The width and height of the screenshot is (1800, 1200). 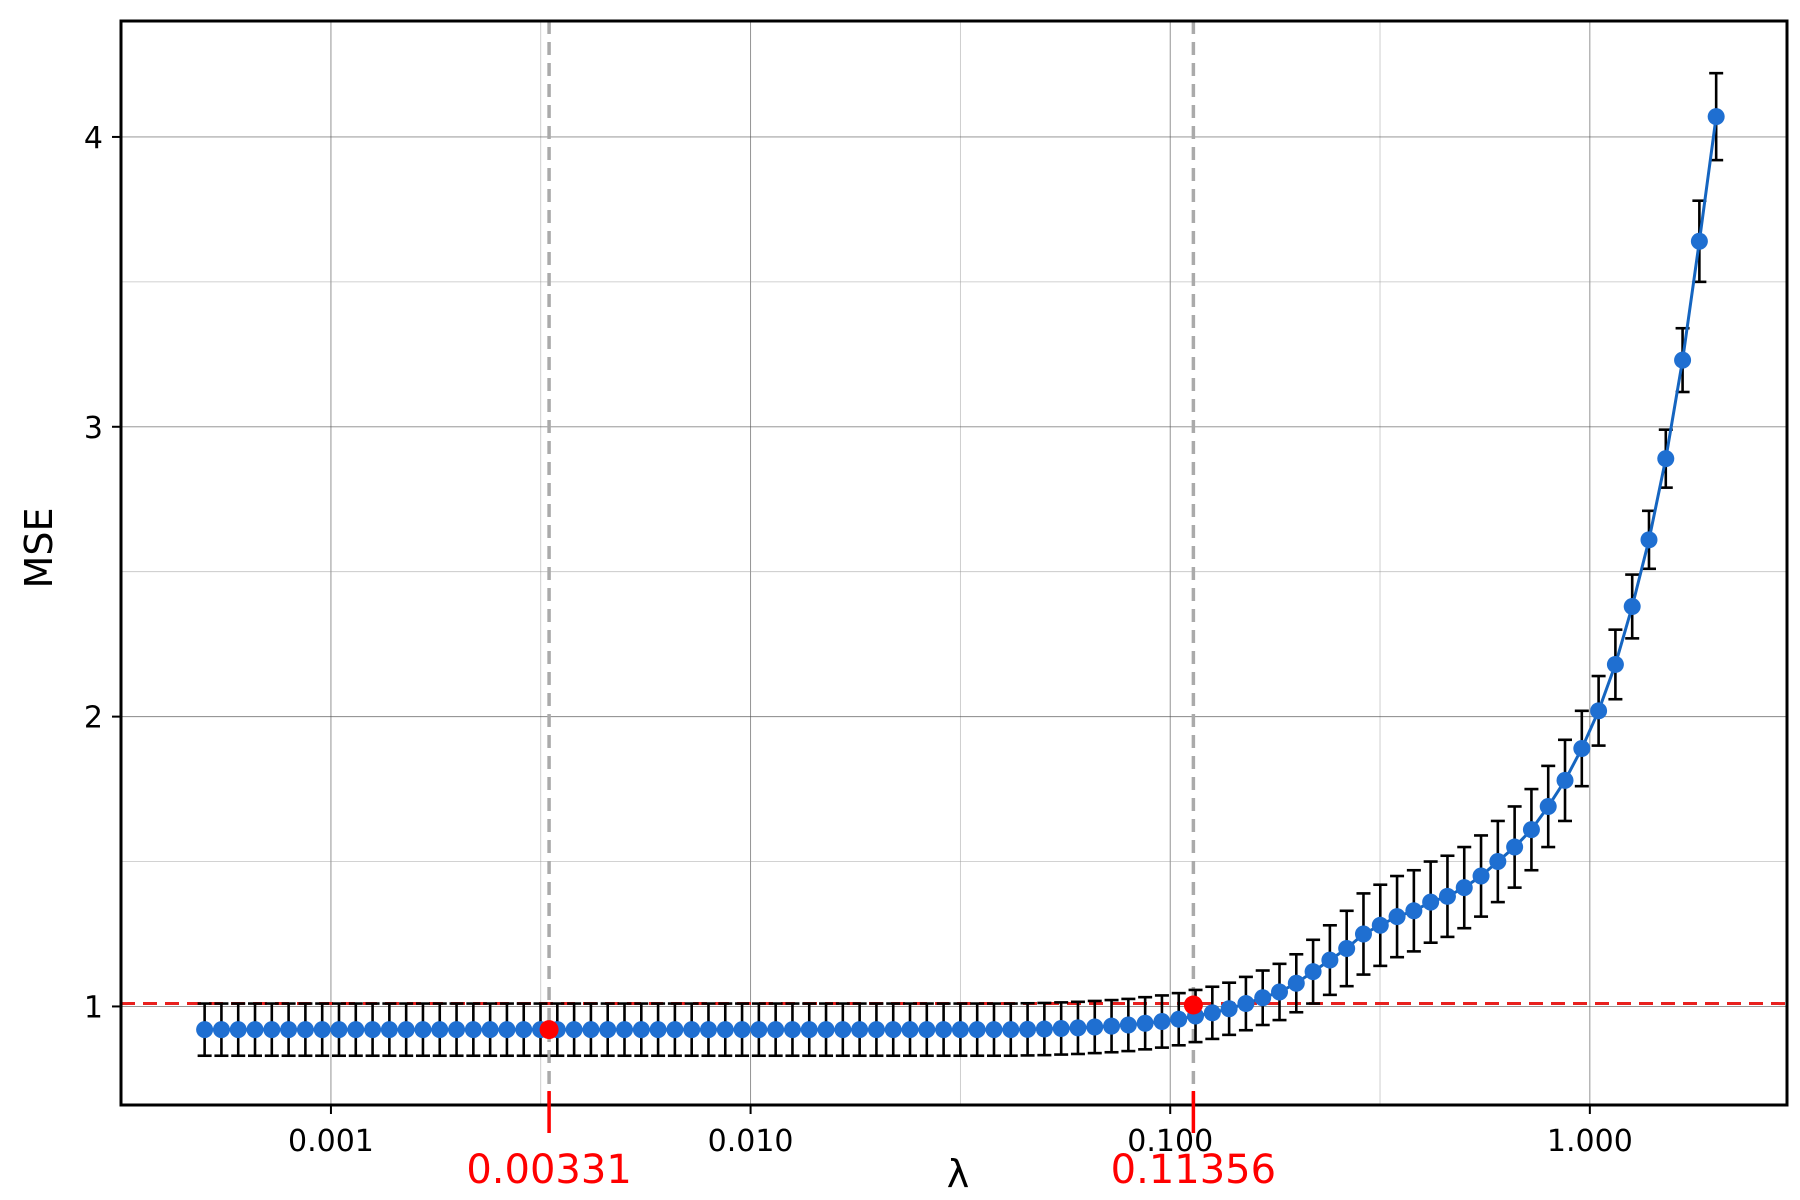 I want to click on y-axis-label: MSE, so click(x=39, y=548).